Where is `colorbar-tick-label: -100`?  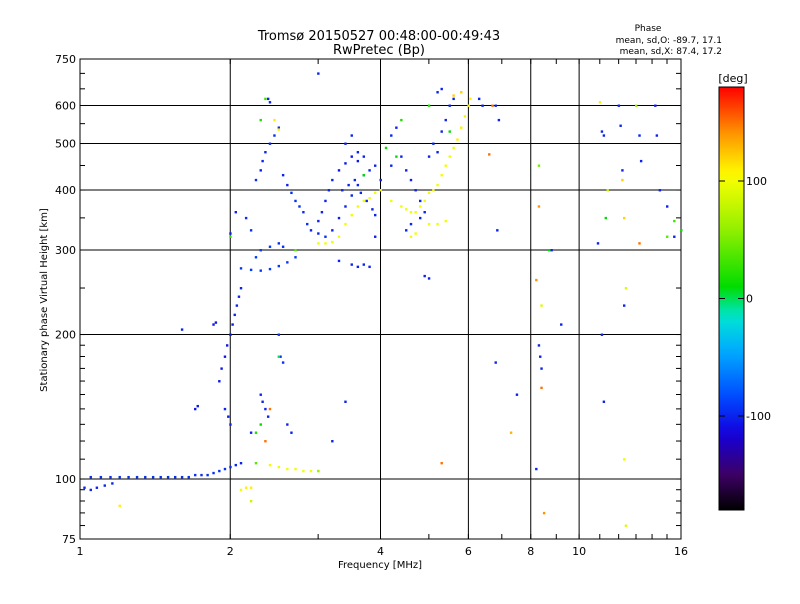
colorbar-tick-label: -100 is located at coordinates (758, 416).